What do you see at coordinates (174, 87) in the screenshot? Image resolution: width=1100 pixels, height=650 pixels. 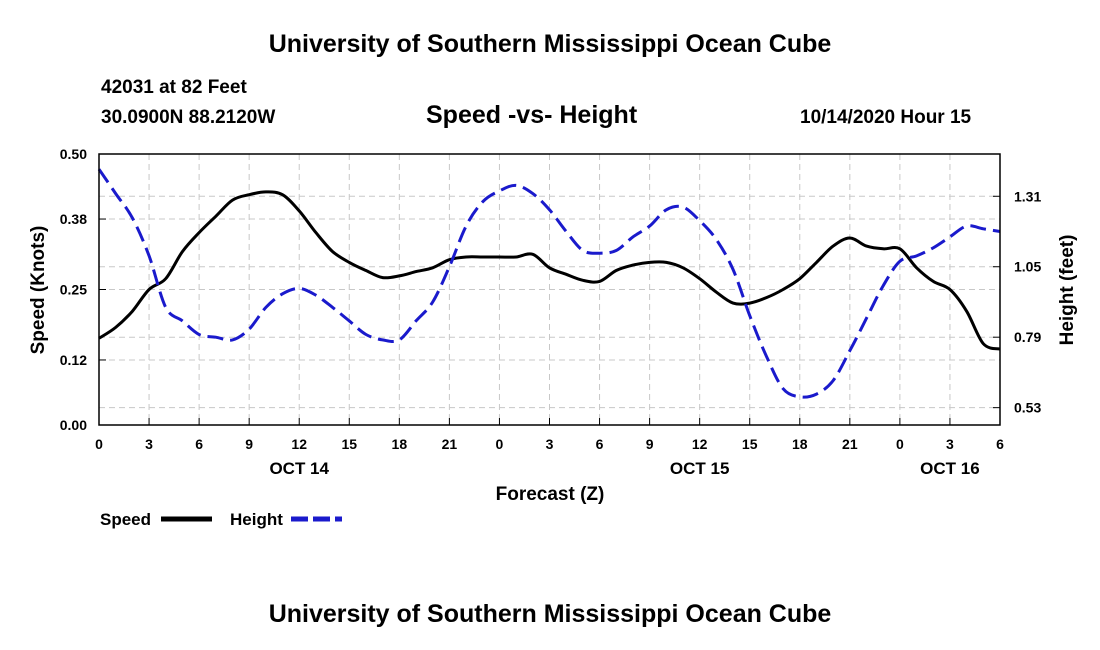 I see `station-label: 42031 at 82 Feet` at bounding box center [174, 87].